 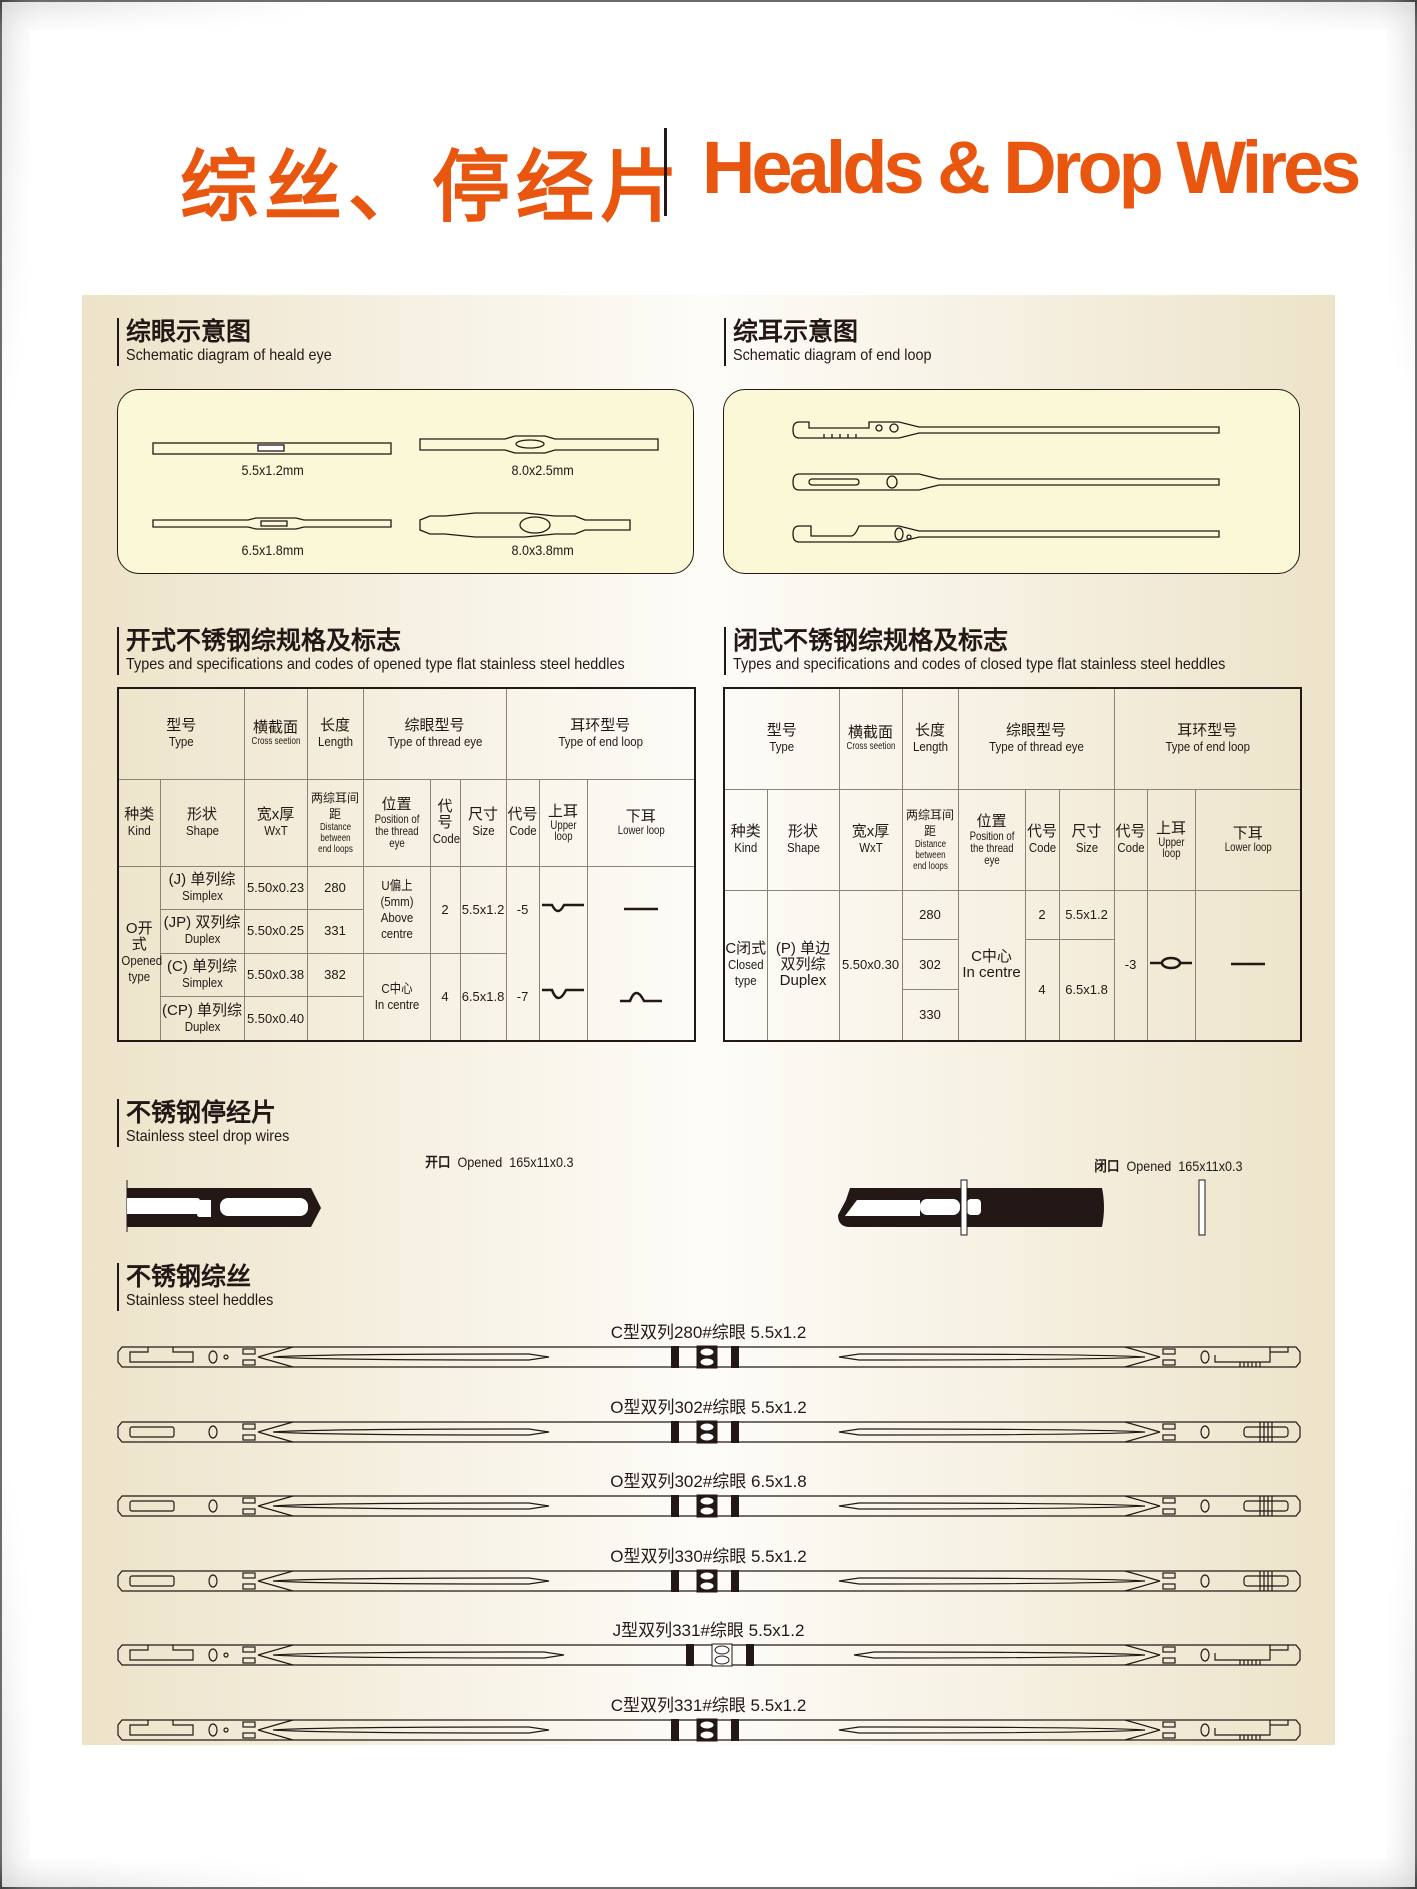 What do you see at coordinates (264, 641) in the screenshot?
I see `heading-cn: 开式不锈钢综规格及标志` at bounding box center [264, 641].